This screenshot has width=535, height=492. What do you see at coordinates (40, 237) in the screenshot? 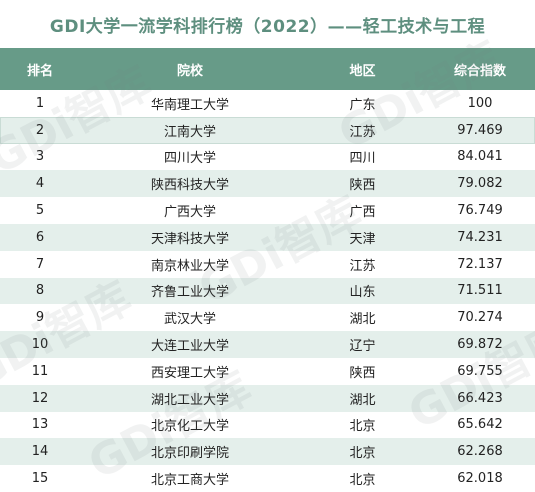
I see `cell-rank: 6` at bounding box center [40, 237].